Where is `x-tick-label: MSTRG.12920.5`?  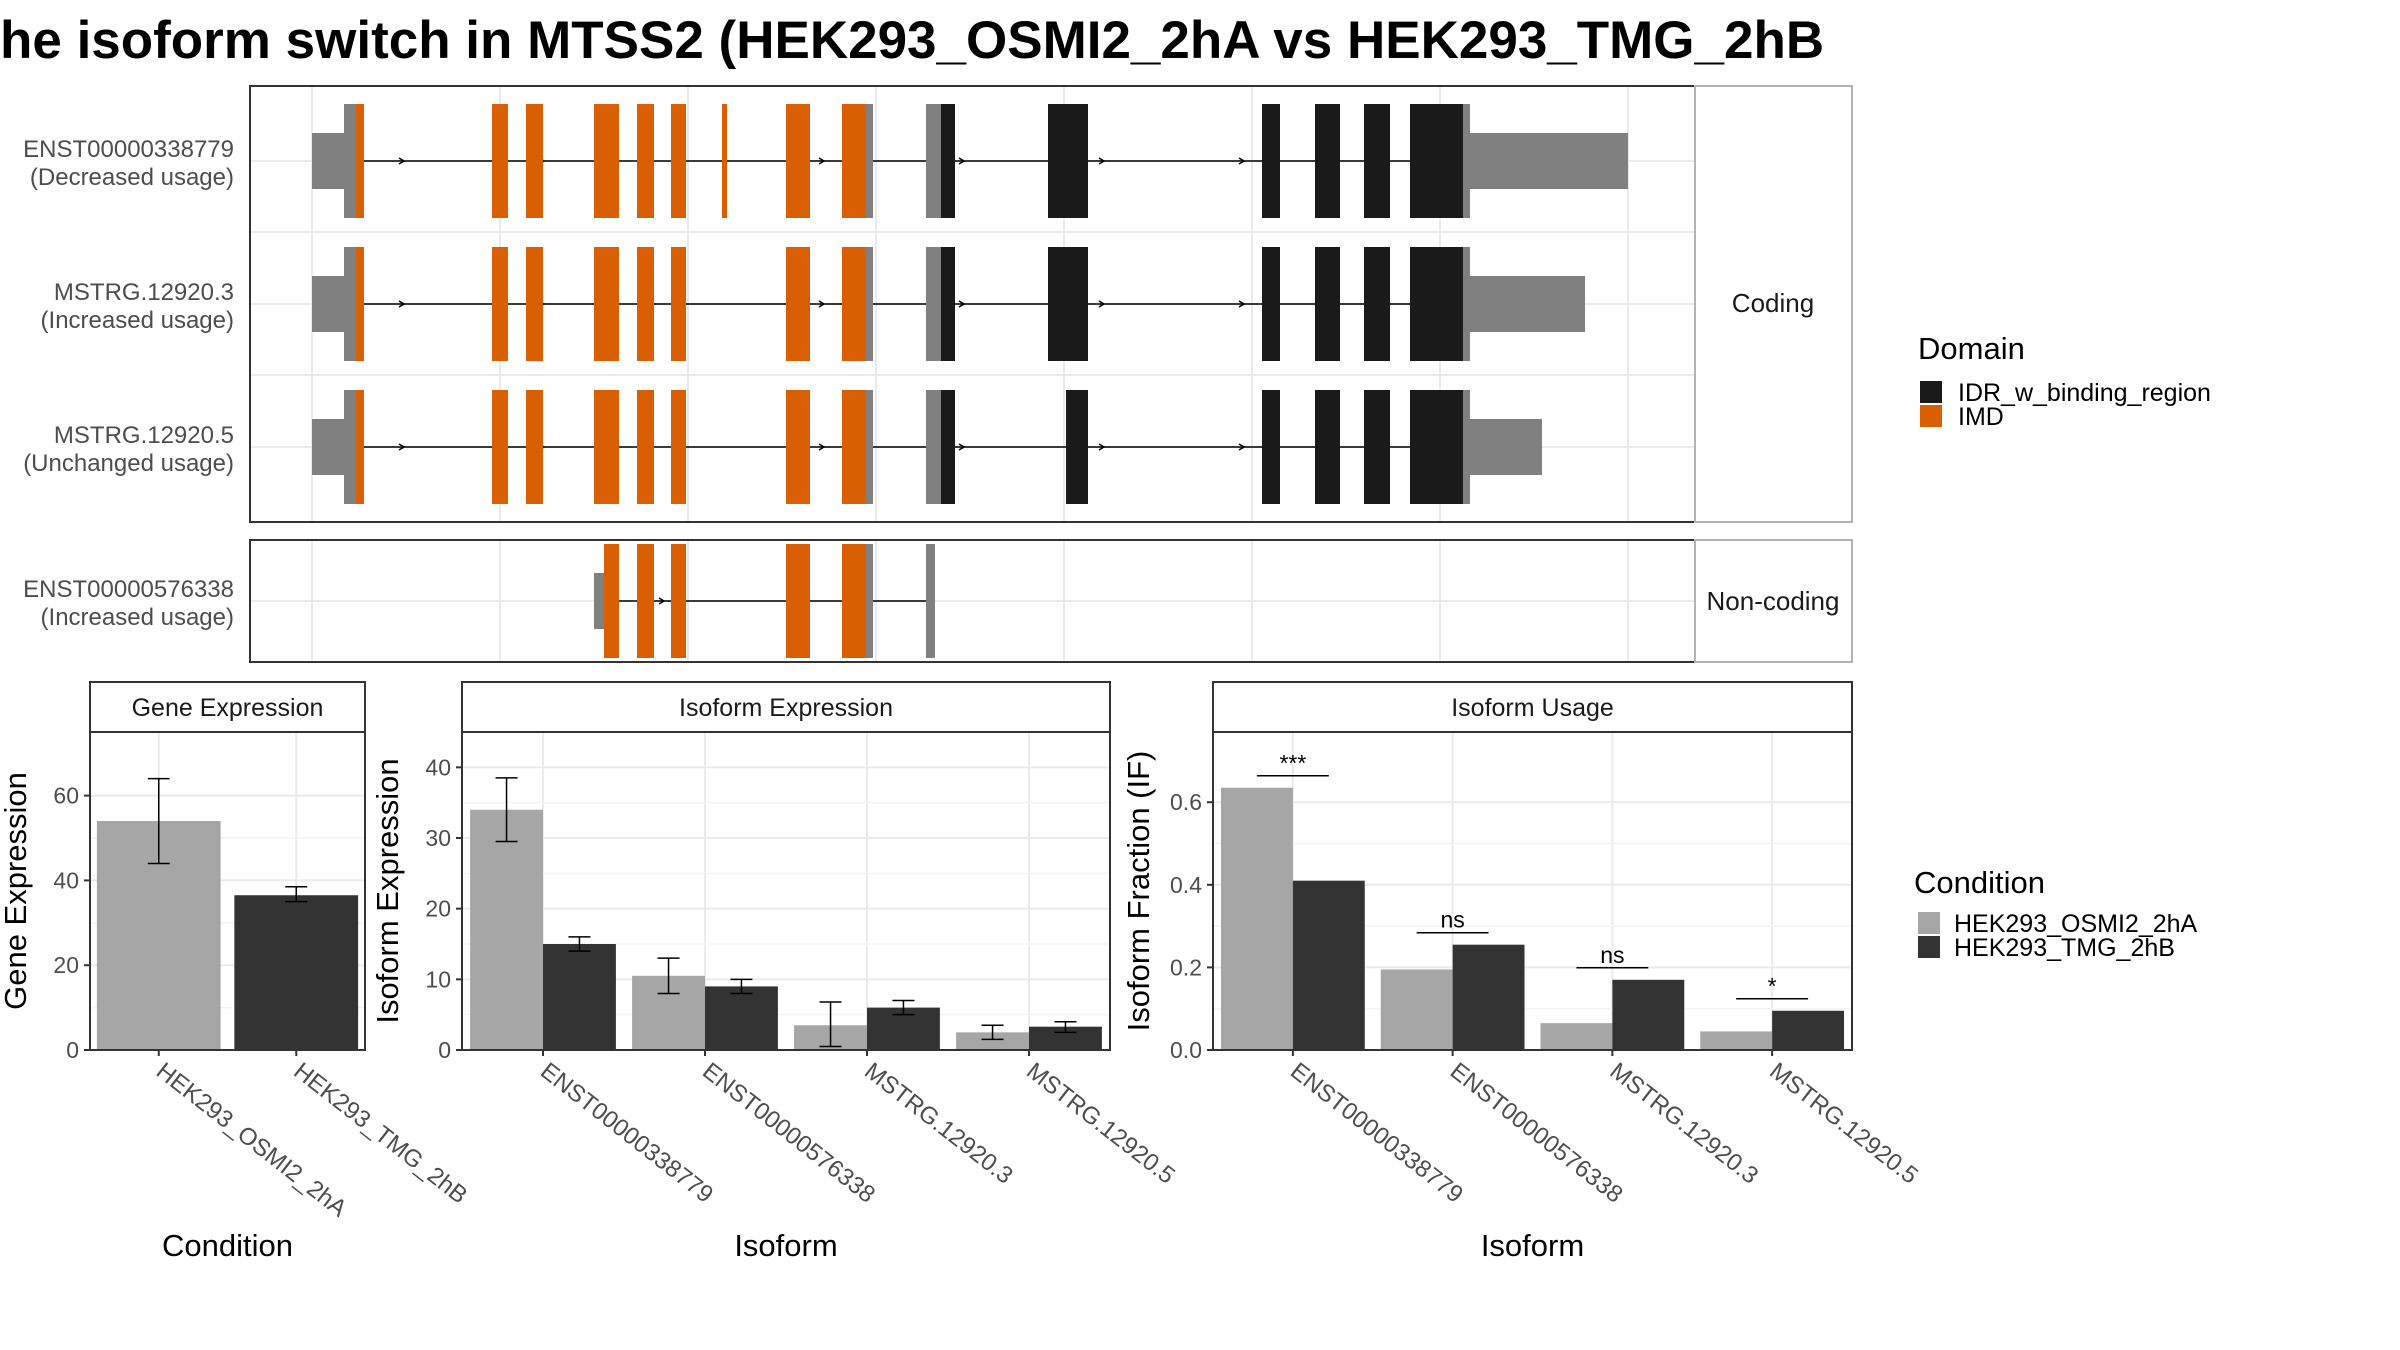 x-tick-label: MSTRG.12920.5 is located at coordinates (1843, 1123).